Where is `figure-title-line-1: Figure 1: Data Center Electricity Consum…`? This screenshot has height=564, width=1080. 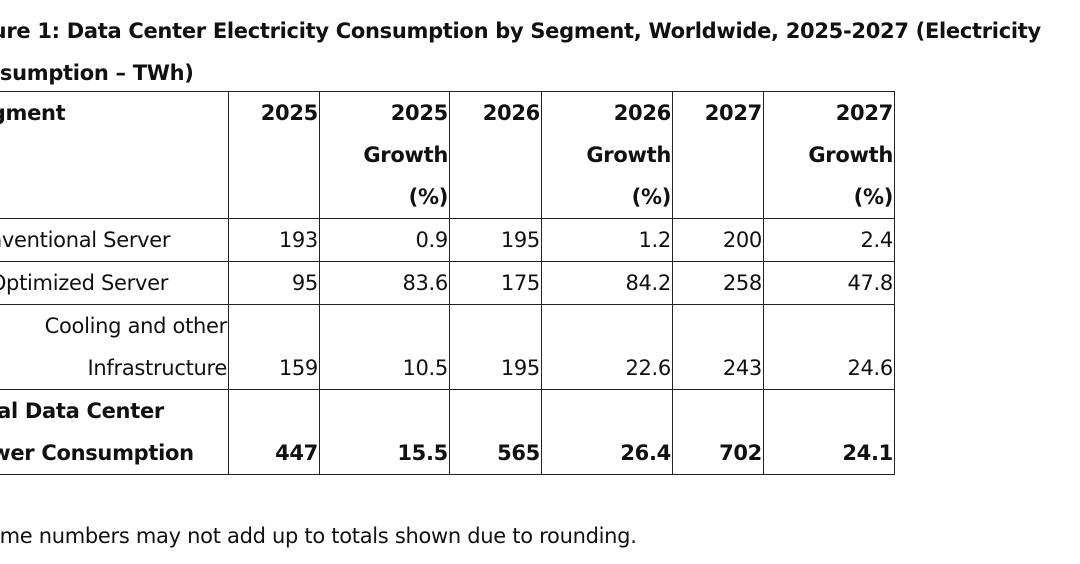 figure-title-line-1: Figure 1: Data Center Electricity Consum… is located at coordinates (520, 31).